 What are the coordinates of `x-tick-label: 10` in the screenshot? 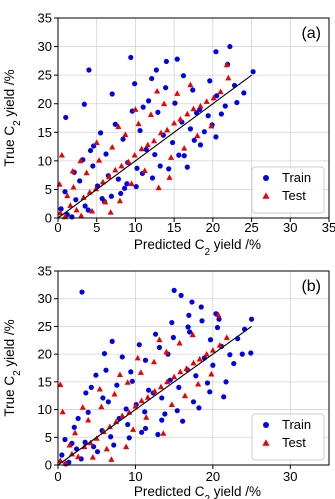 It's located at (135, 476).